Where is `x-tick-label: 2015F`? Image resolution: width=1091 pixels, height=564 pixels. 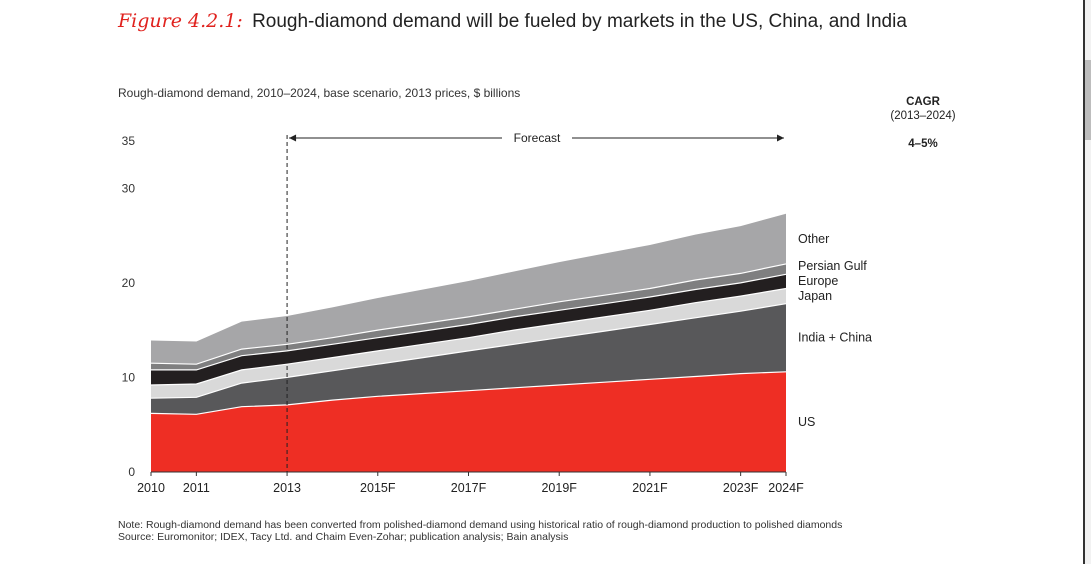 x-tick-label: 2015F is located at coordinates (378, 488).